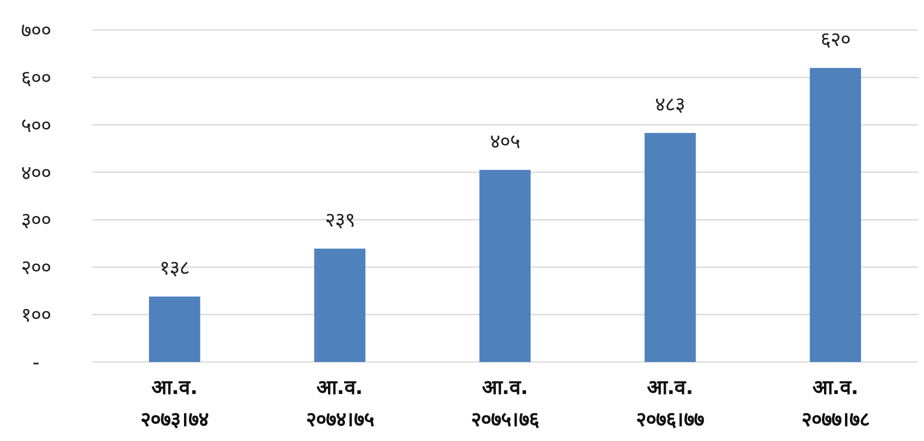 The width and height of the screenshot is (924, 441). I want to click on data-label: १३८, so click(175, 268).